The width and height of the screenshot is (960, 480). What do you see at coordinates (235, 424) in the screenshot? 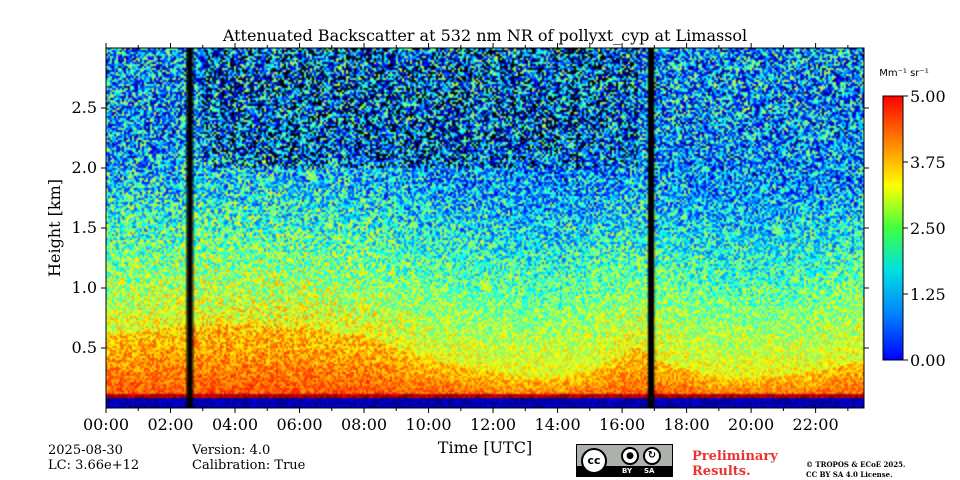
I see `x-tick-label: 04:00` at bounding box center [235, 424].